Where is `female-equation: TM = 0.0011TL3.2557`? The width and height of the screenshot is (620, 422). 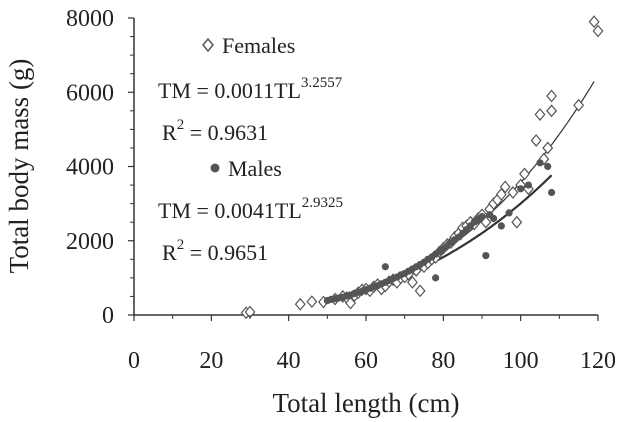
female-equation: TM = 0.0011TL3.2557 is located at coordinates (250, 89).